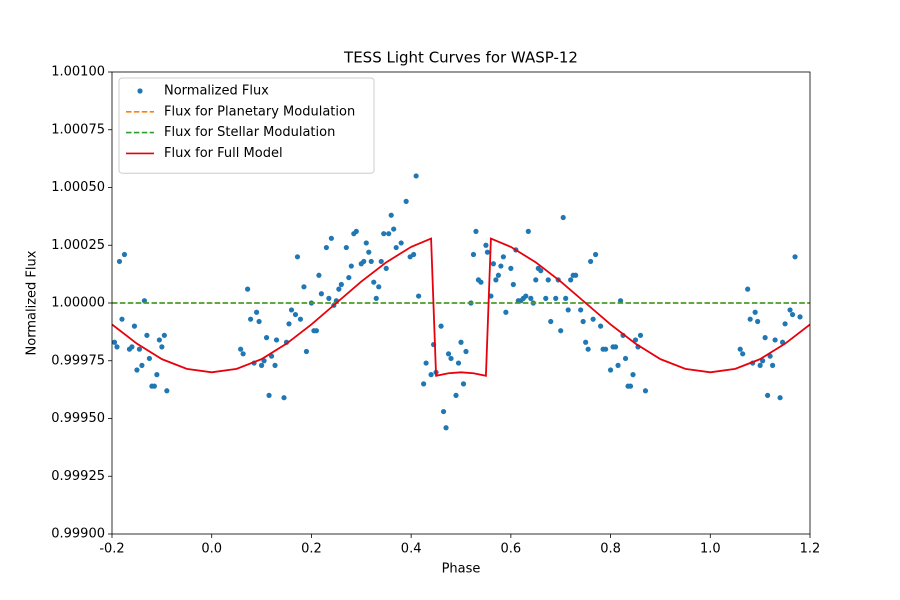  I want to click on x-axis-label: Phase, so click(461, 569).